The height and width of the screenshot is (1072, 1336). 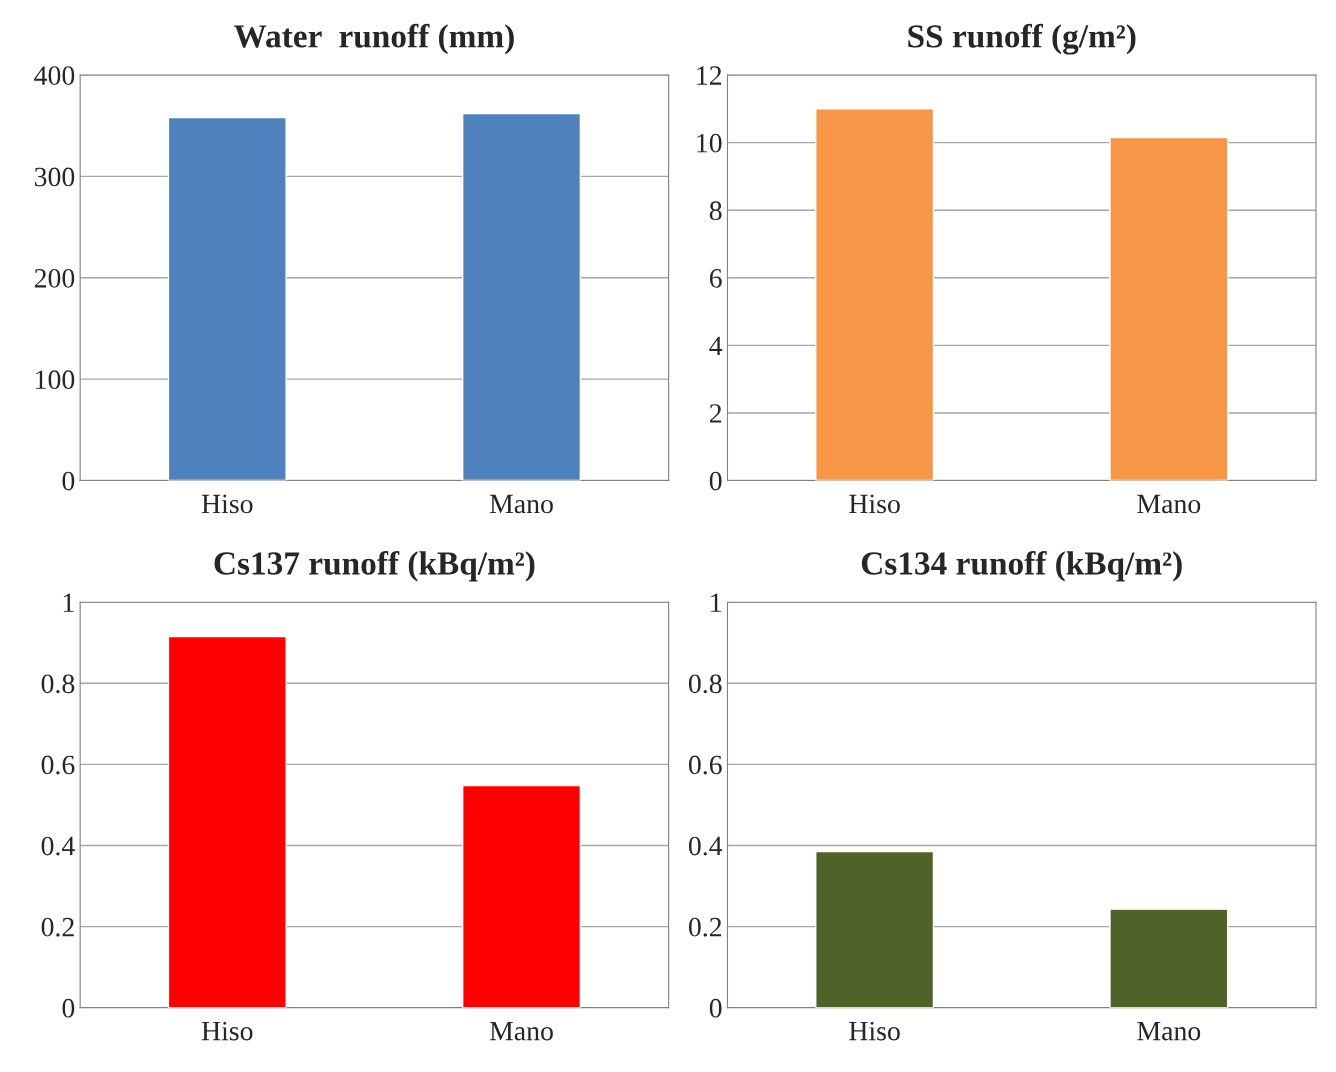 I want to click on chart-title: Cs137 runoff (kBq/m²), so click(x=374, y=566).